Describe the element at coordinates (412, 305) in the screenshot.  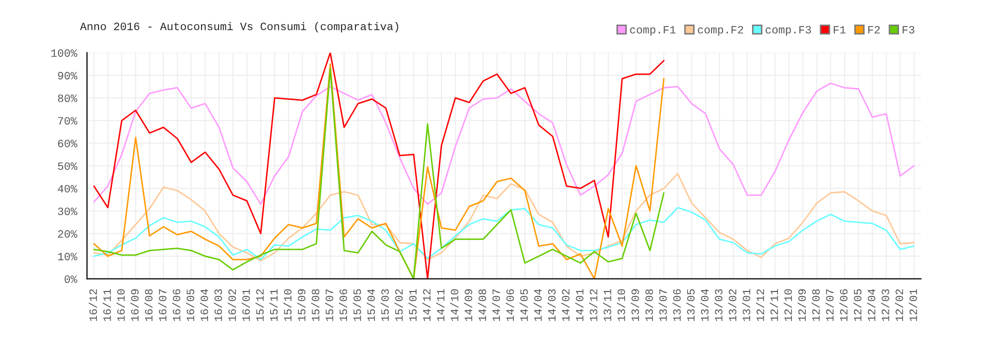
I see `x-tick-label: 15/01` at that location.